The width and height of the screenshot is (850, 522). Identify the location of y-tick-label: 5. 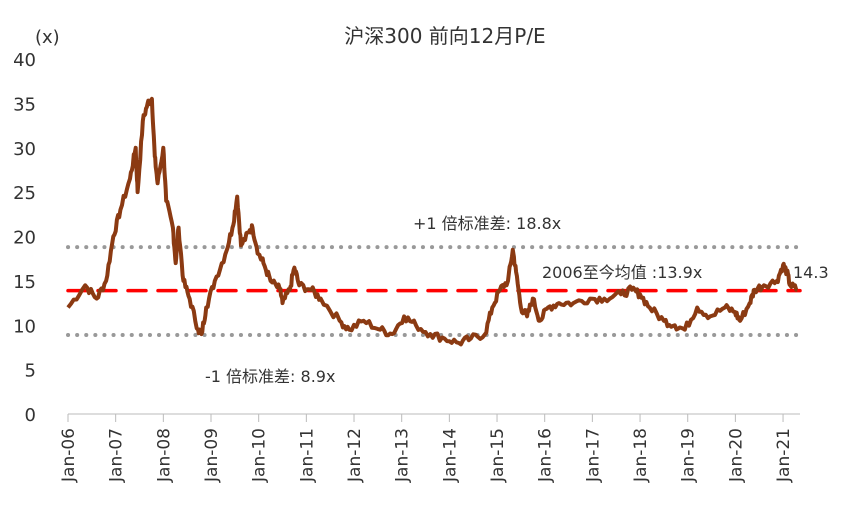
(30, 371).